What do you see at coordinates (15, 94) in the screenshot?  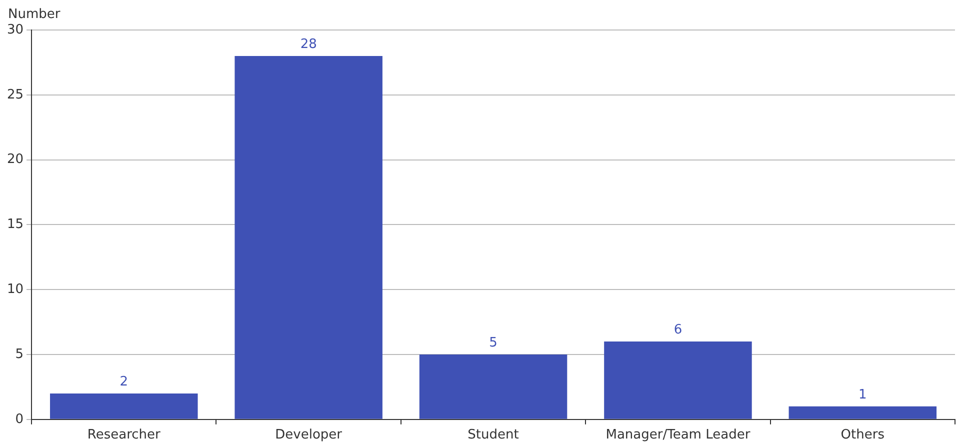 I see `y-tick-label: 25` at bounding box center [15, 94].